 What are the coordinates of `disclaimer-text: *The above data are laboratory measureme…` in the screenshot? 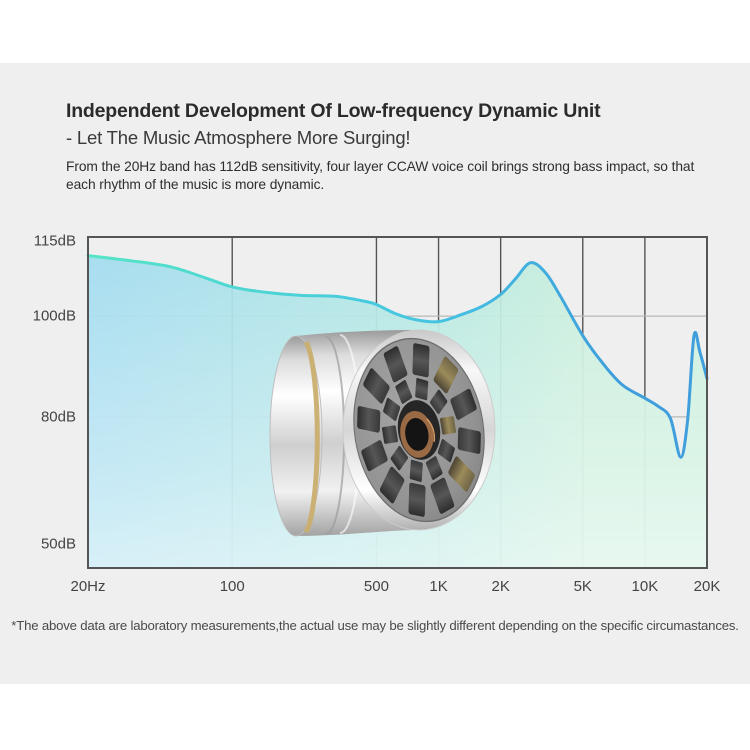 It's located at (375, 625).